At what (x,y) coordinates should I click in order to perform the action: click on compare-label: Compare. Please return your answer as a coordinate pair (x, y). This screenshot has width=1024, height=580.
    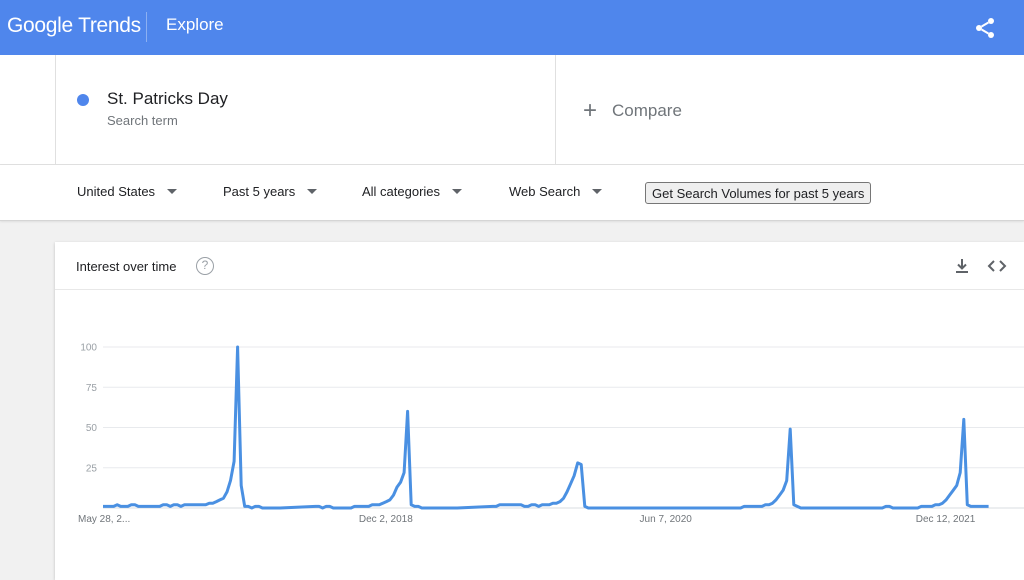
    Looking at the image, I should click on (647, 110).